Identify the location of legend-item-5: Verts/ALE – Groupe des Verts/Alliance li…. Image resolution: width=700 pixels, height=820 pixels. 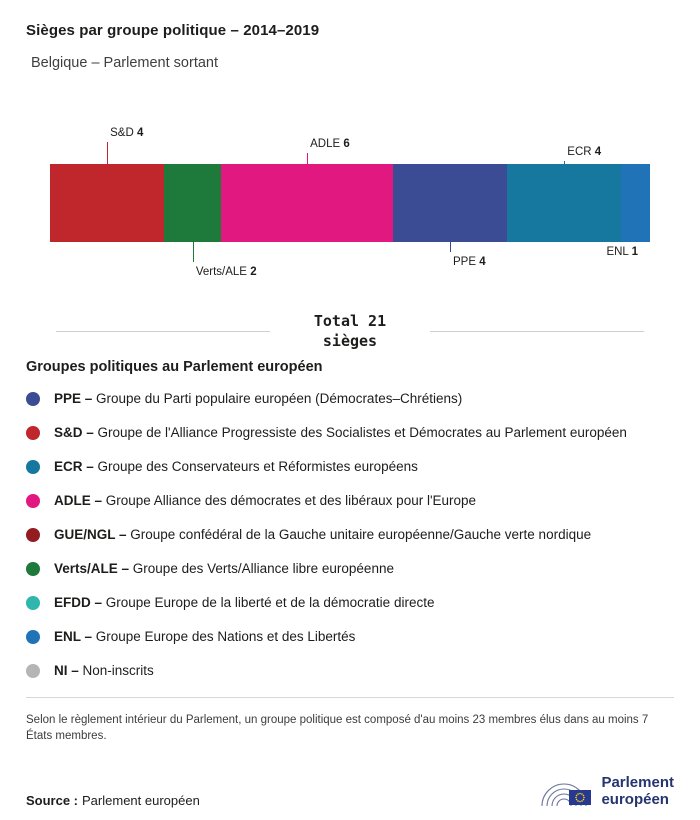
(350, 568).